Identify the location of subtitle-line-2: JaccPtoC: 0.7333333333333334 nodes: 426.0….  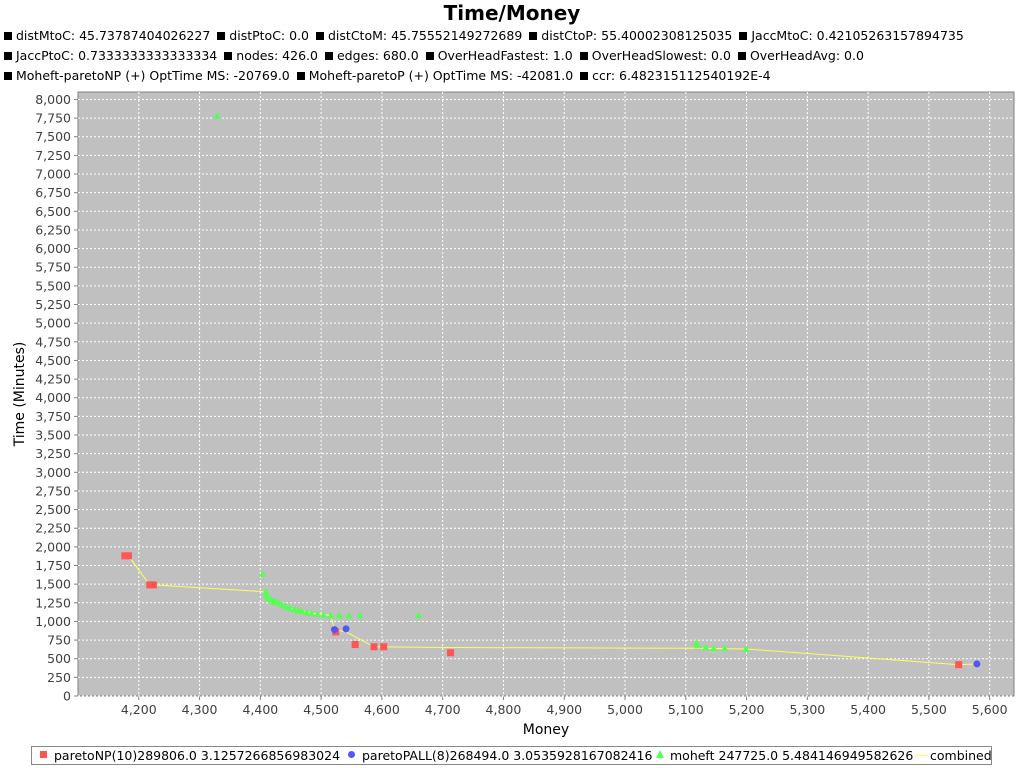
(512, 55).